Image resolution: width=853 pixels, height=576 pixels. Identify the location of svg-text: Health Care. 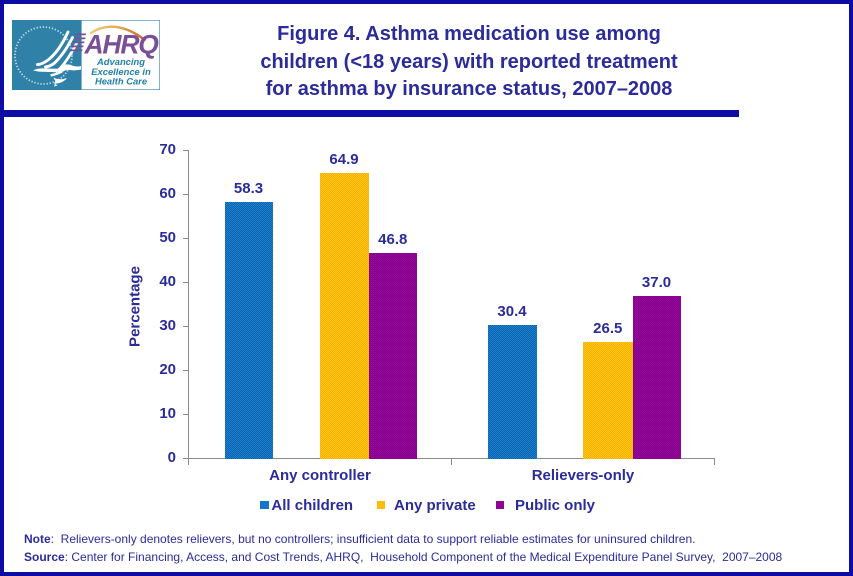
(121, 81).